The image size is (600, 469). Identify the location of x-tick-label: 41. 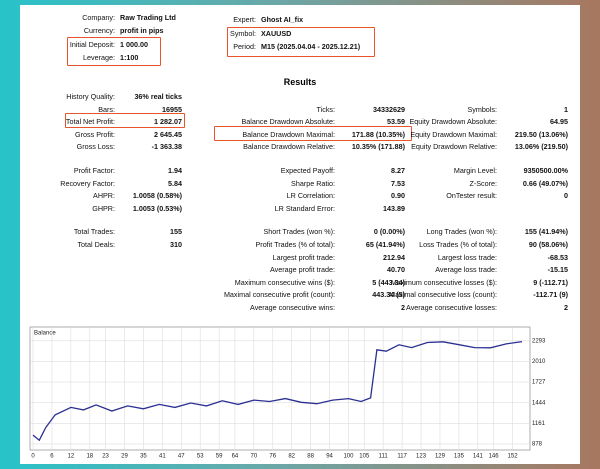
(162, 457).